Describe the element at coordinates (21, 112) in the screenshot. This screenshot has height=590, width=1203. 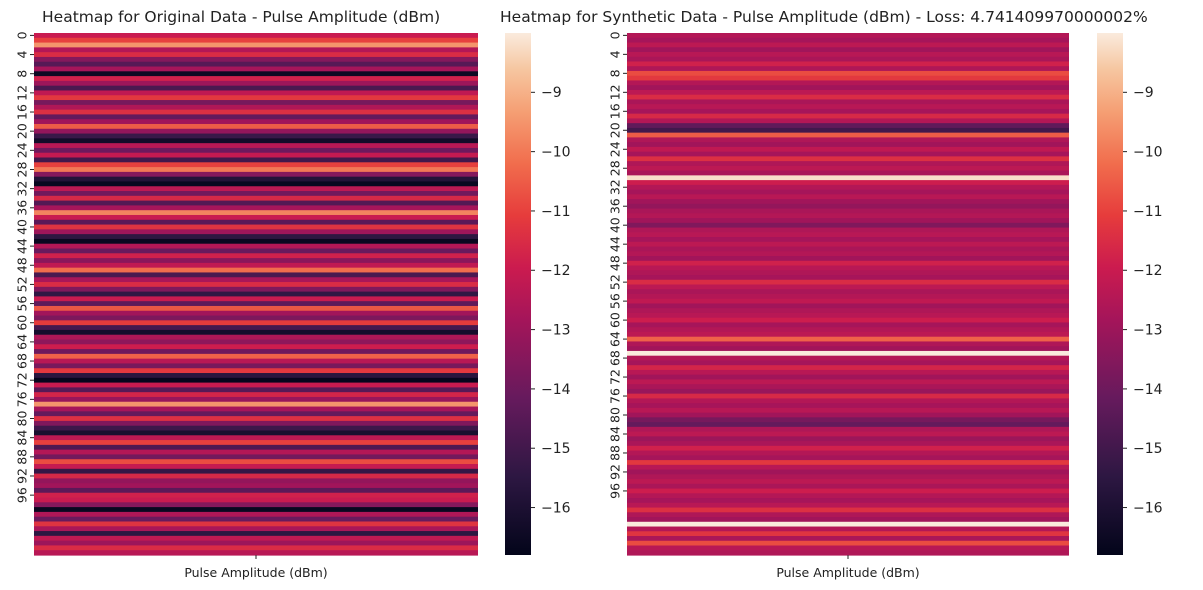
I see `y-tick-label: 16` at that location.